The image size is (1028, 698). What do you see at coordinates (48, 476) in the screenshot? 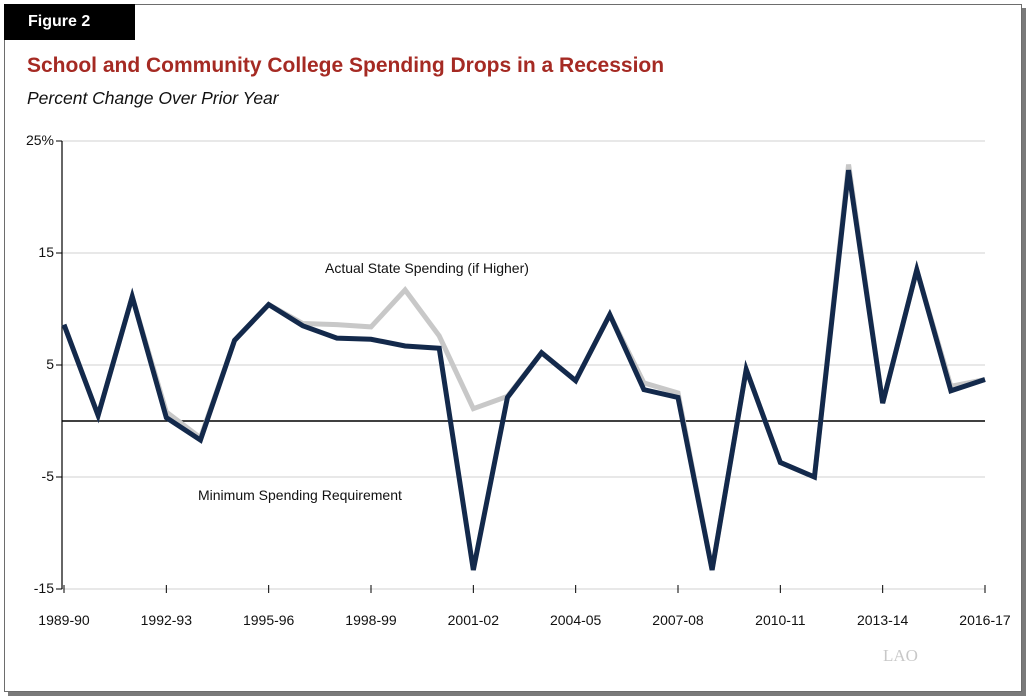
I see `y-tick-label: -5` at bounding box center [48, 476].